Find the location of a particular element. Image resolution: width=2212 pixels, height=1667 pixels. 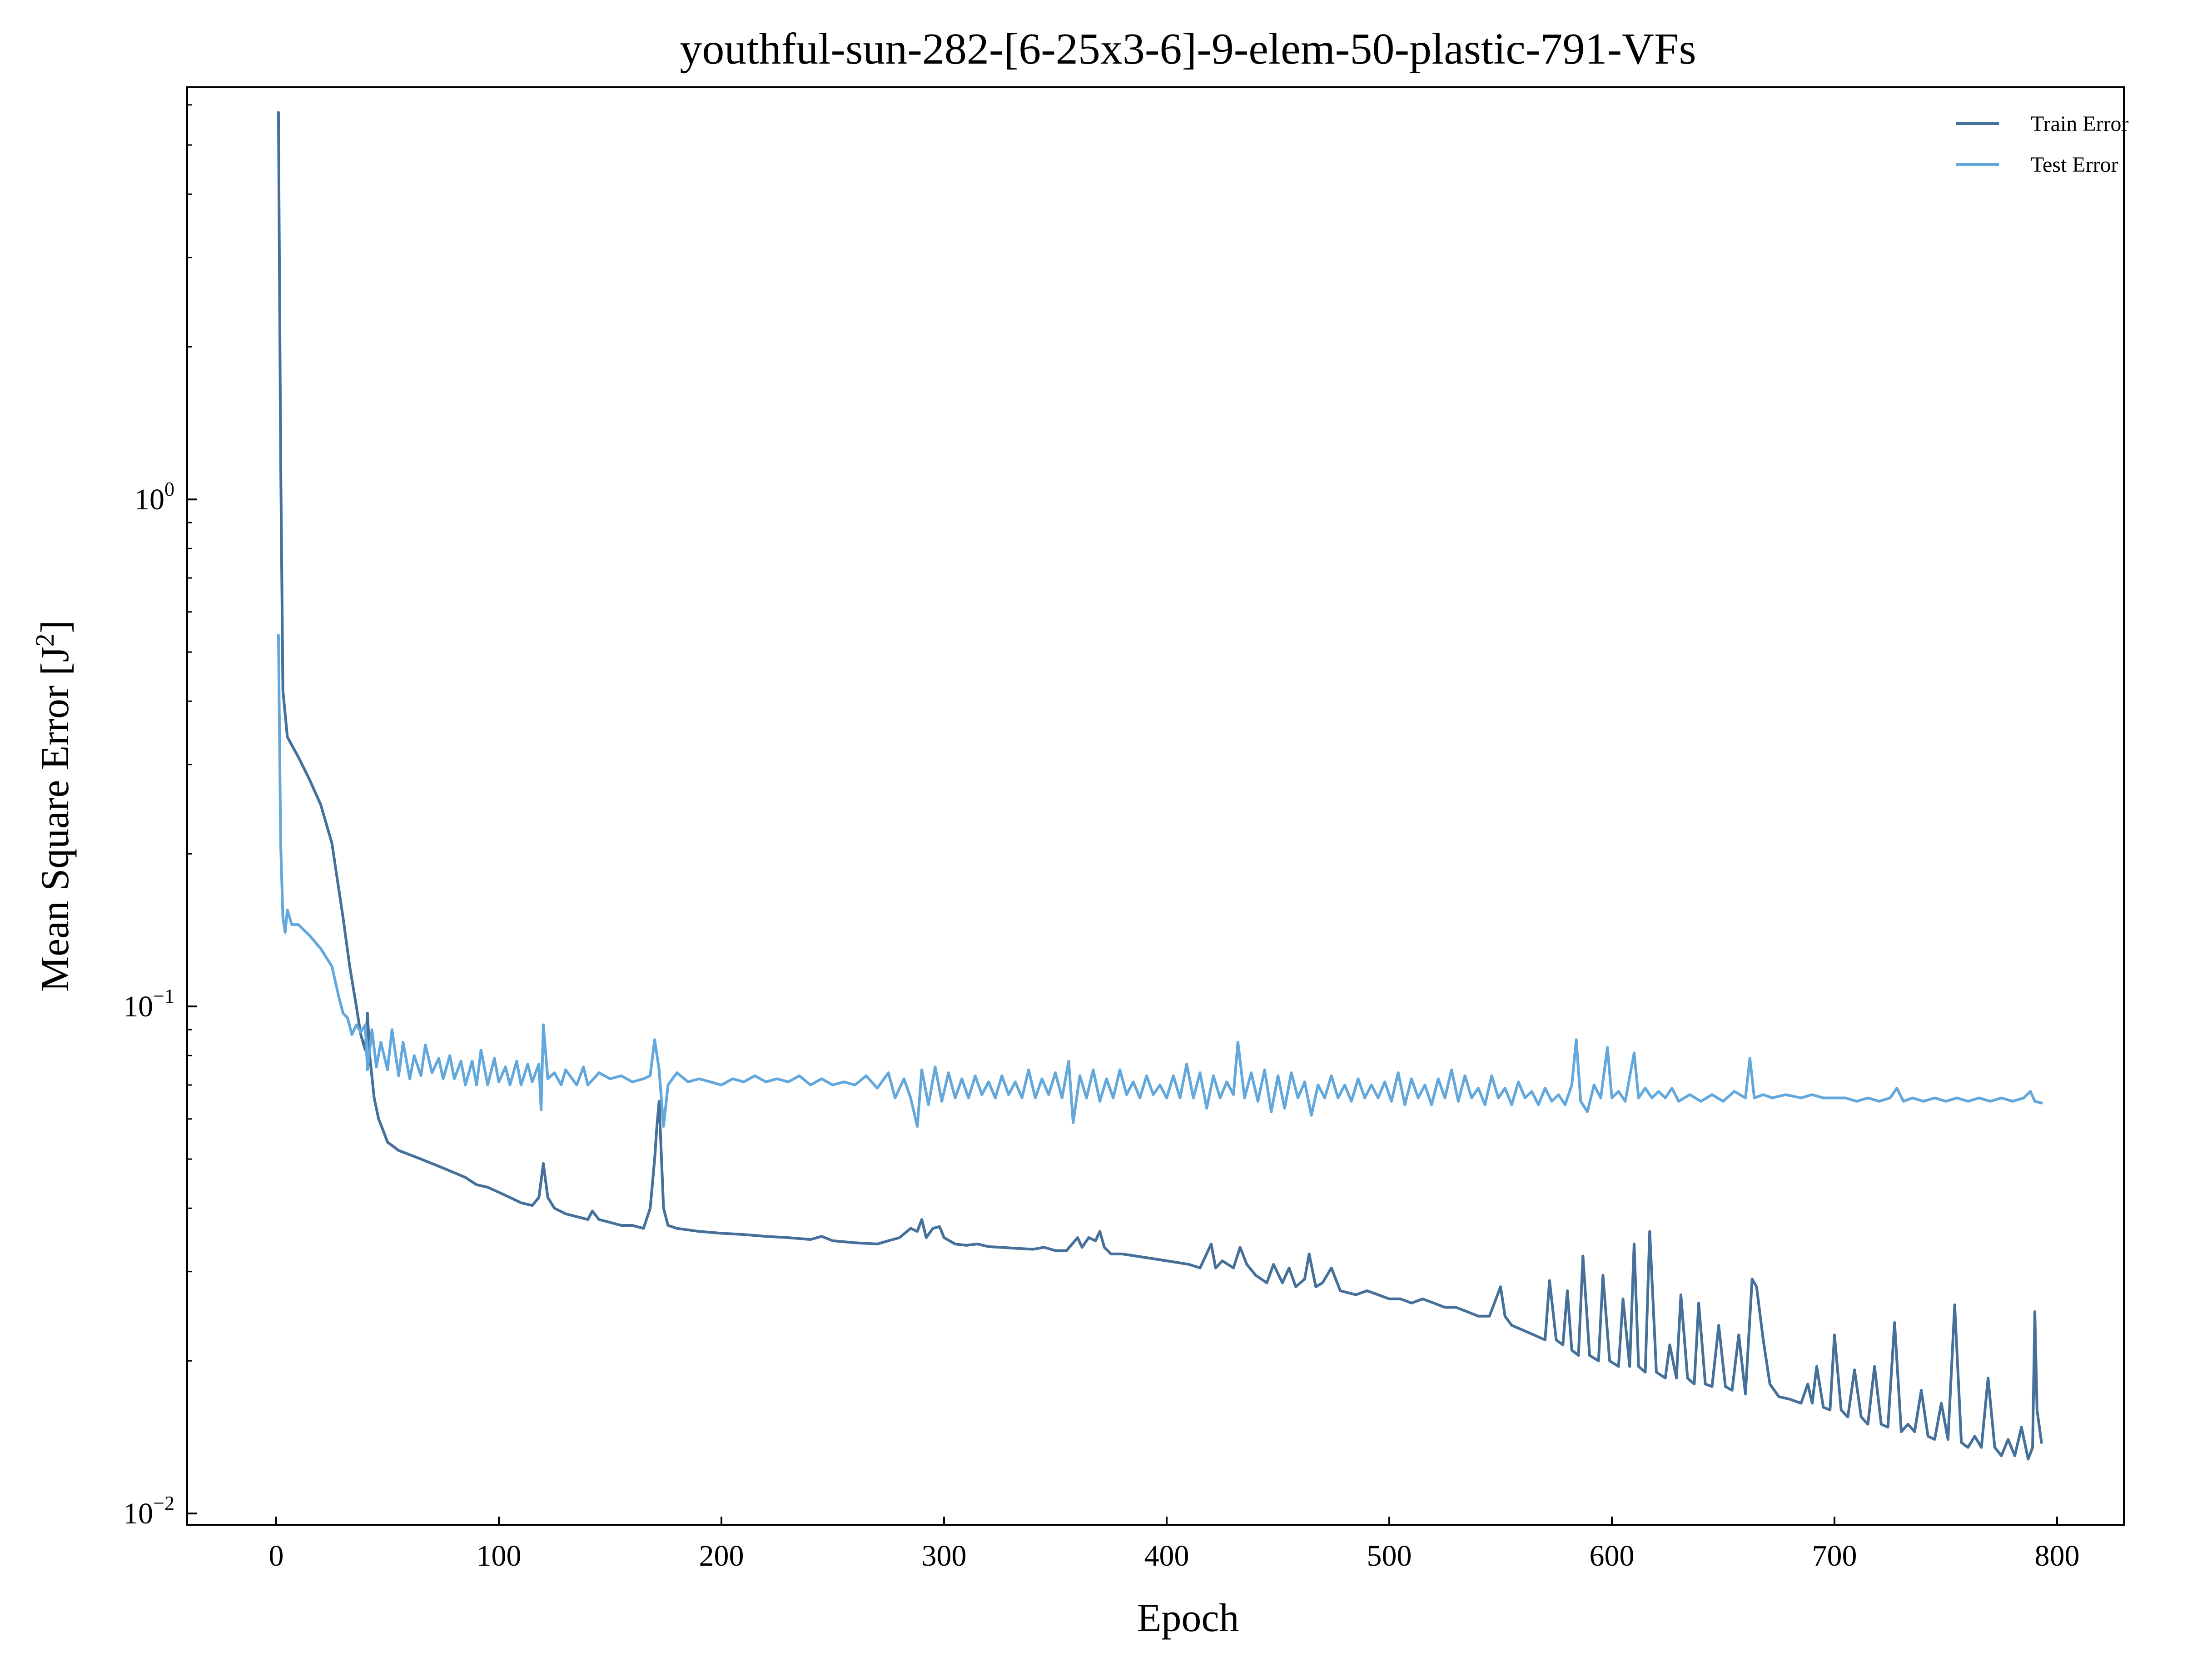

x-tick-label: 200 is located at coordinates (721, 1555).